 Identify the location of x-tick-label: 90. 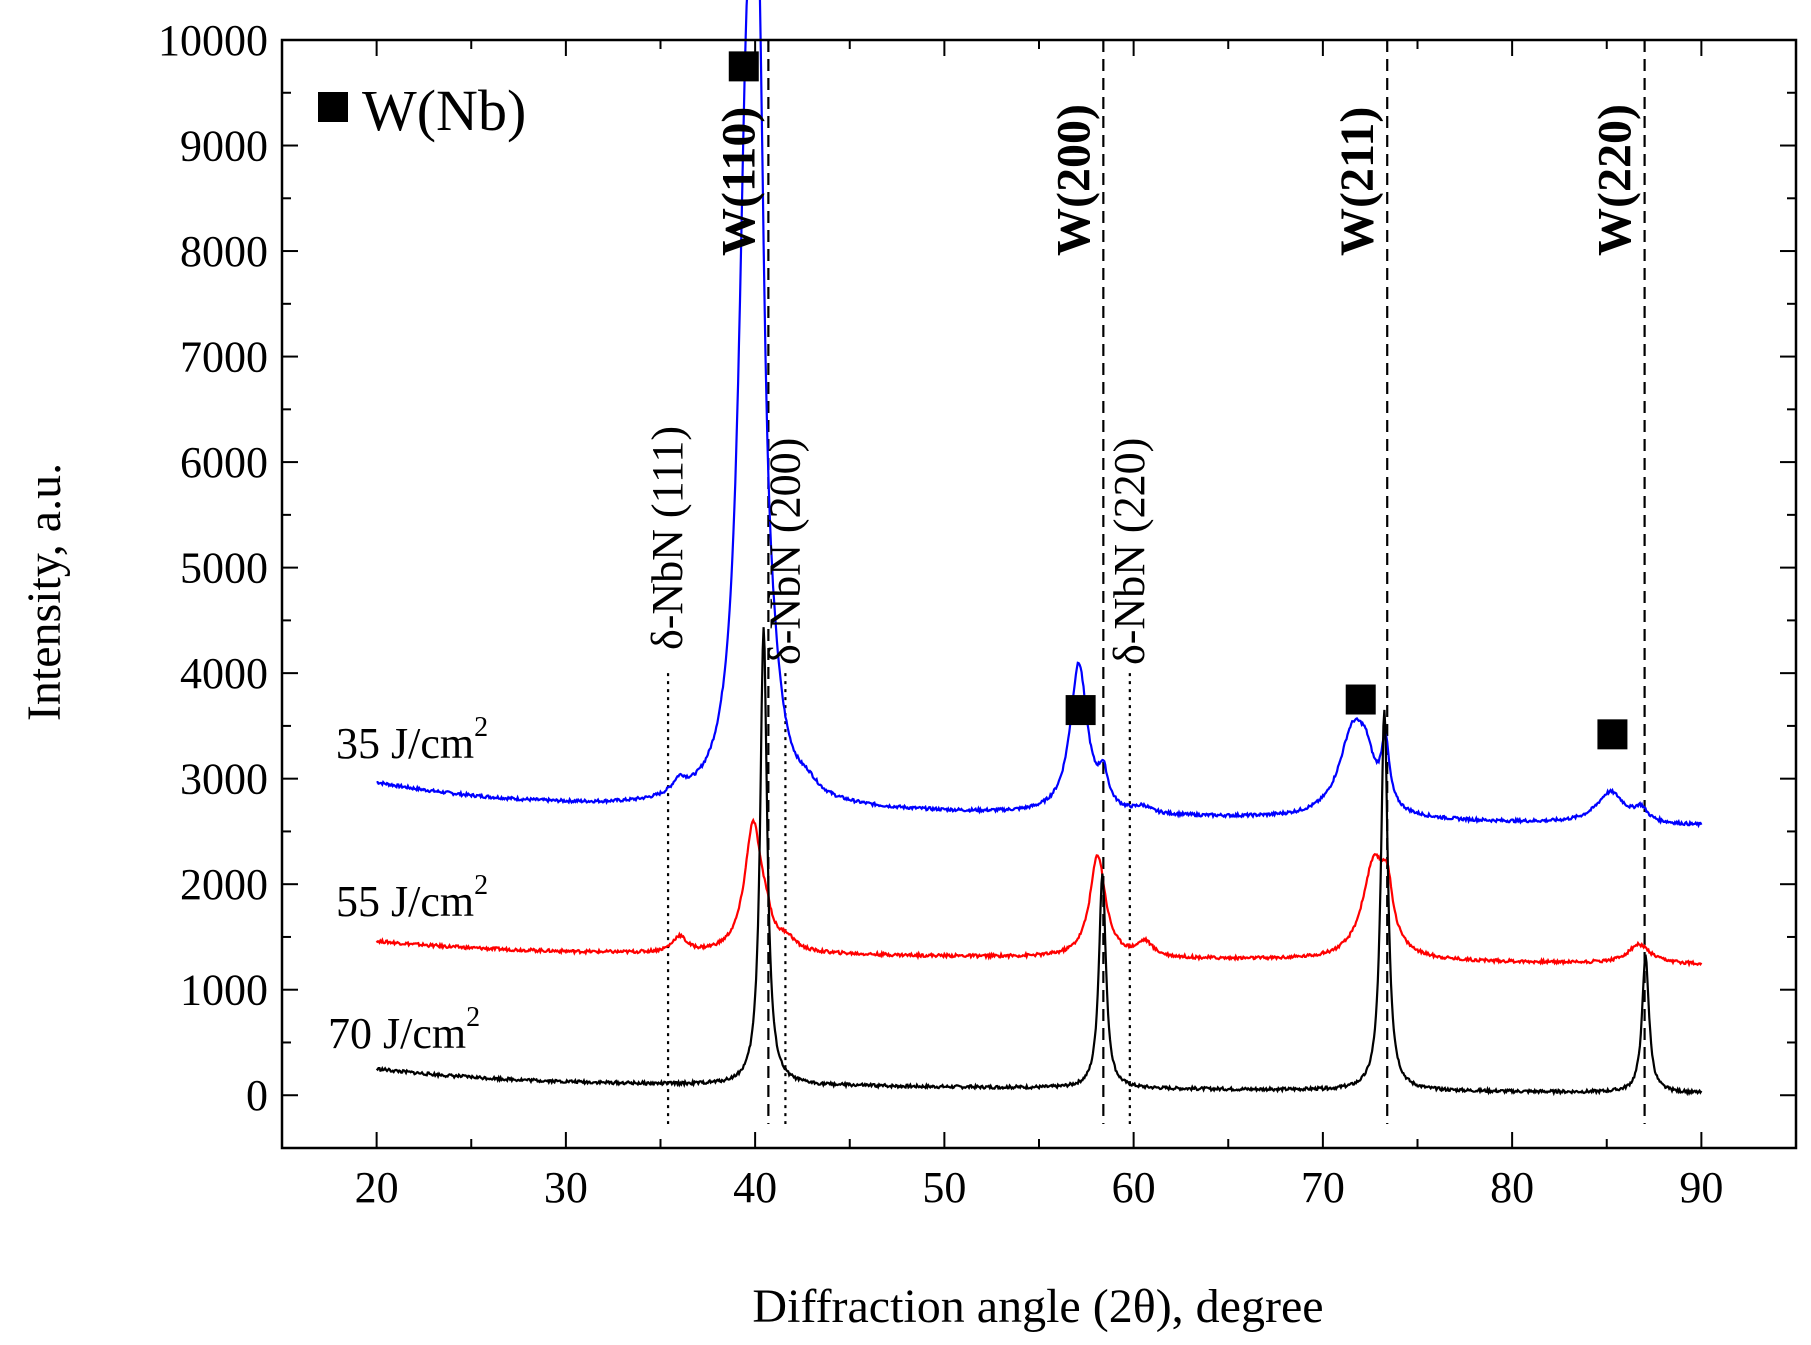
(1701, 1187).